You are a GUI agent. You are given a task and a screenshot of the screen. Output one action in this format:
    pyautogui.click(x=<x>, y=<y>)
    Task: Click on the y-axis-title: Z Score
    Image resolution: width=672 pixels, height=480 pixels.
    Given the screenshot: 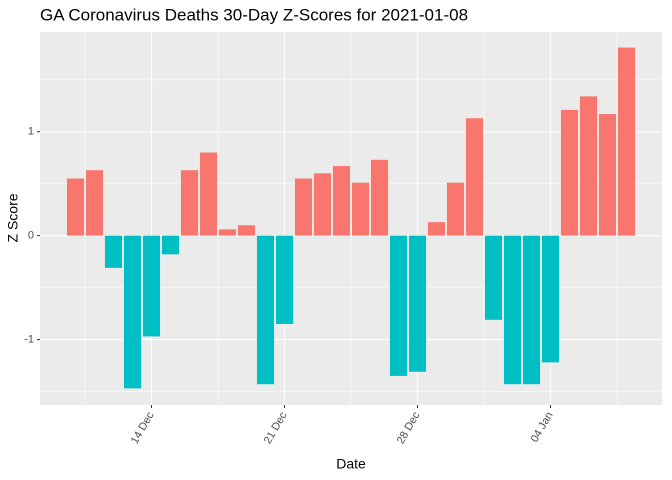 What is the action you would take?
    pyautogui.click(x=13, y=217)
    